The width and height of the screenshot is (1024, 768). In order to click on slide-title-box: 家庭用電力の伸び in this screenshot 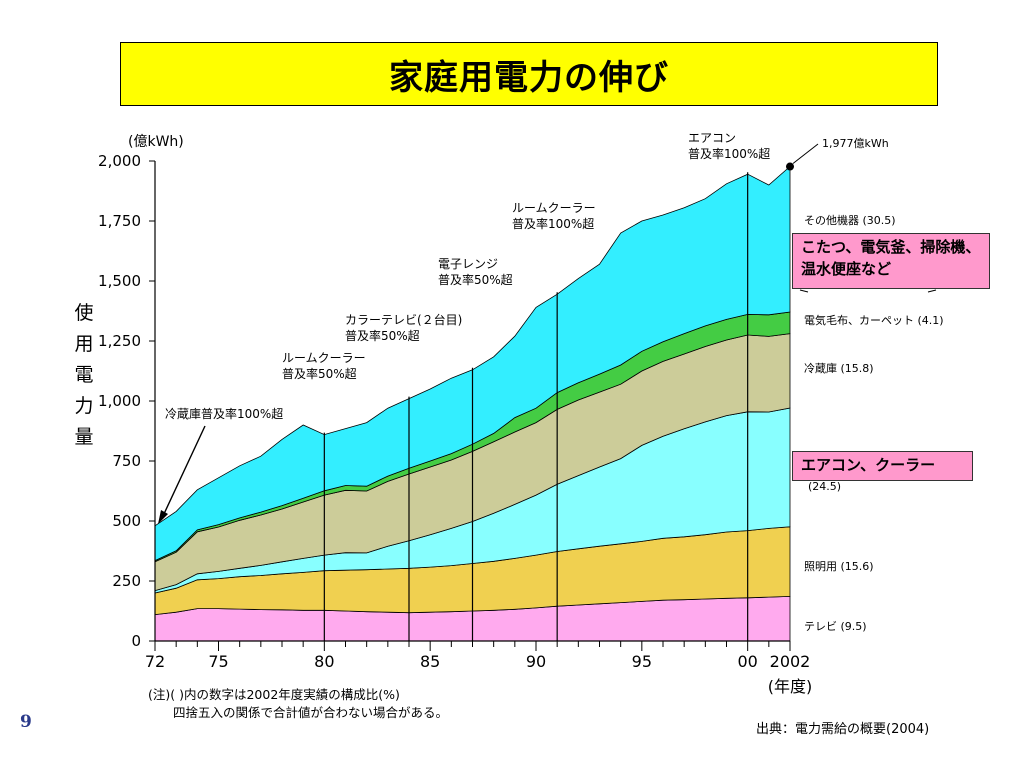, I will do `click(529, 74)`.